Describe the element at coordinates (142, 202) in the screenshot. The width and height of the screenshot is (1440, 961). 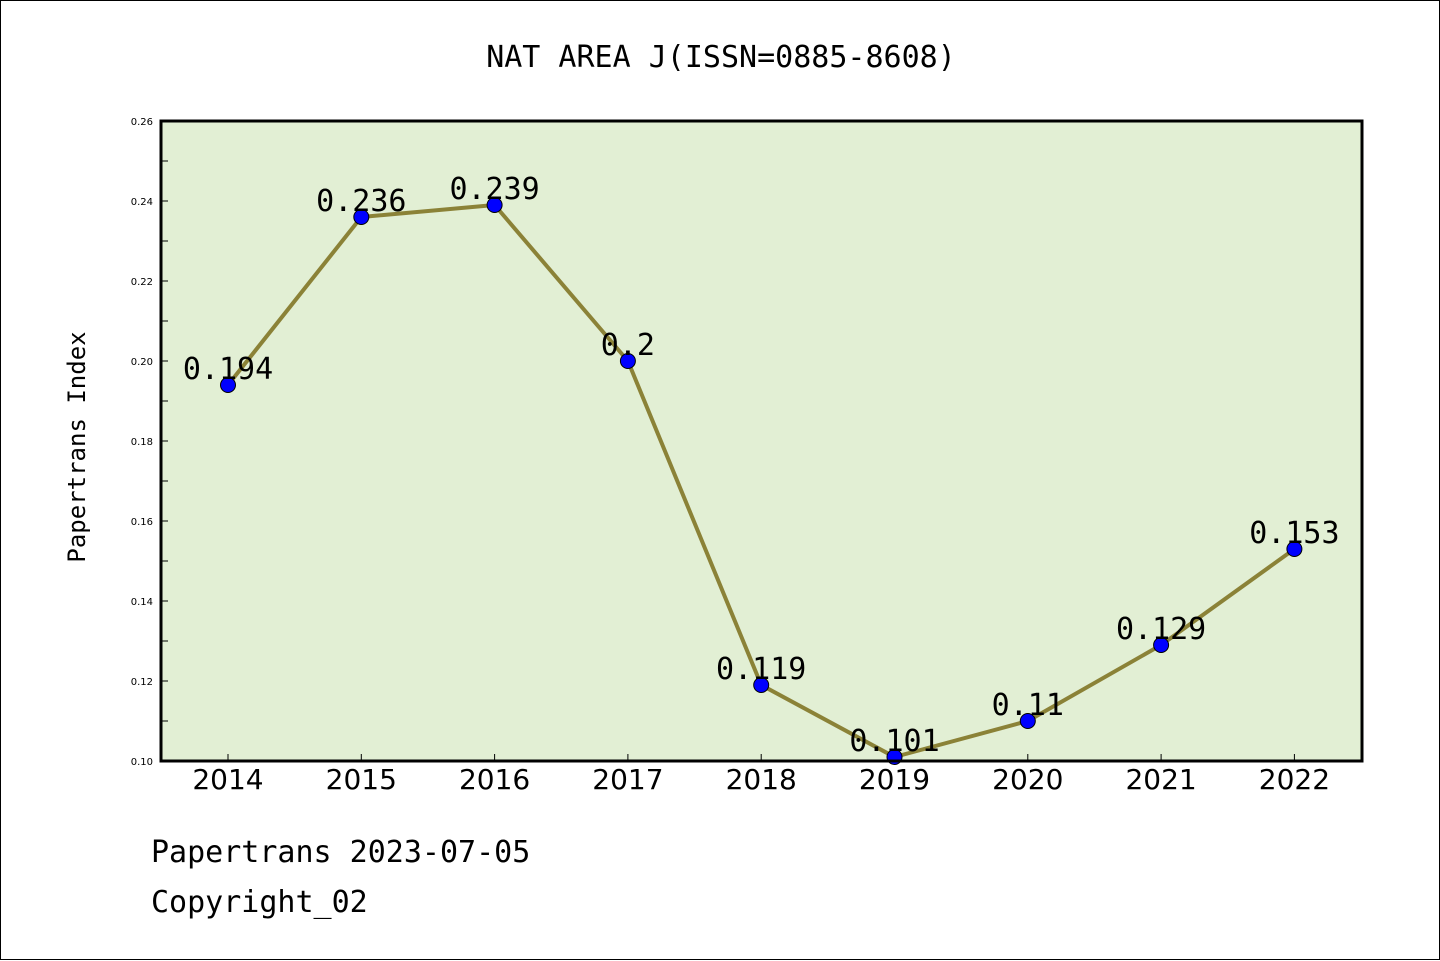
I see `y-tick-label: 0.24` at that location.